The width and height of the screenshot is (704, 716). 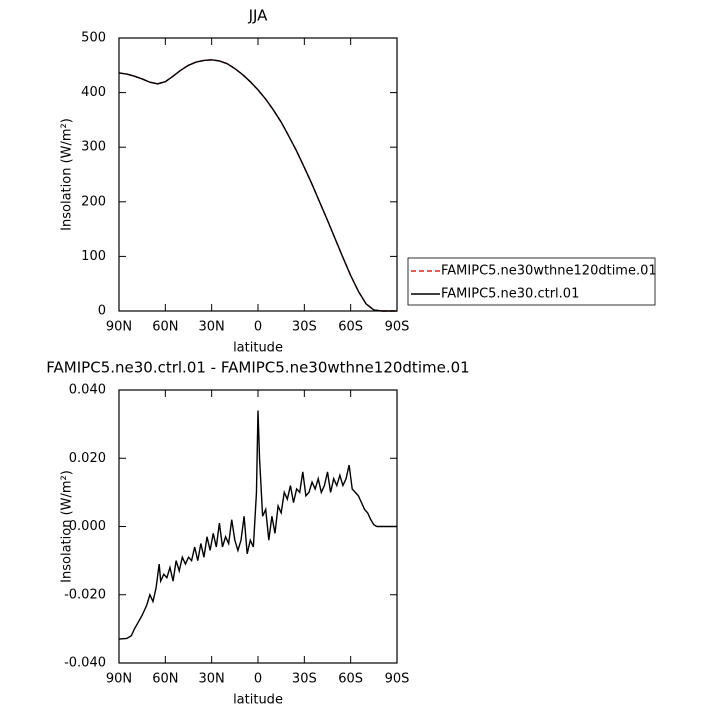 I want to click on y-tick-label: 0.000, so click(x=87, y=526).